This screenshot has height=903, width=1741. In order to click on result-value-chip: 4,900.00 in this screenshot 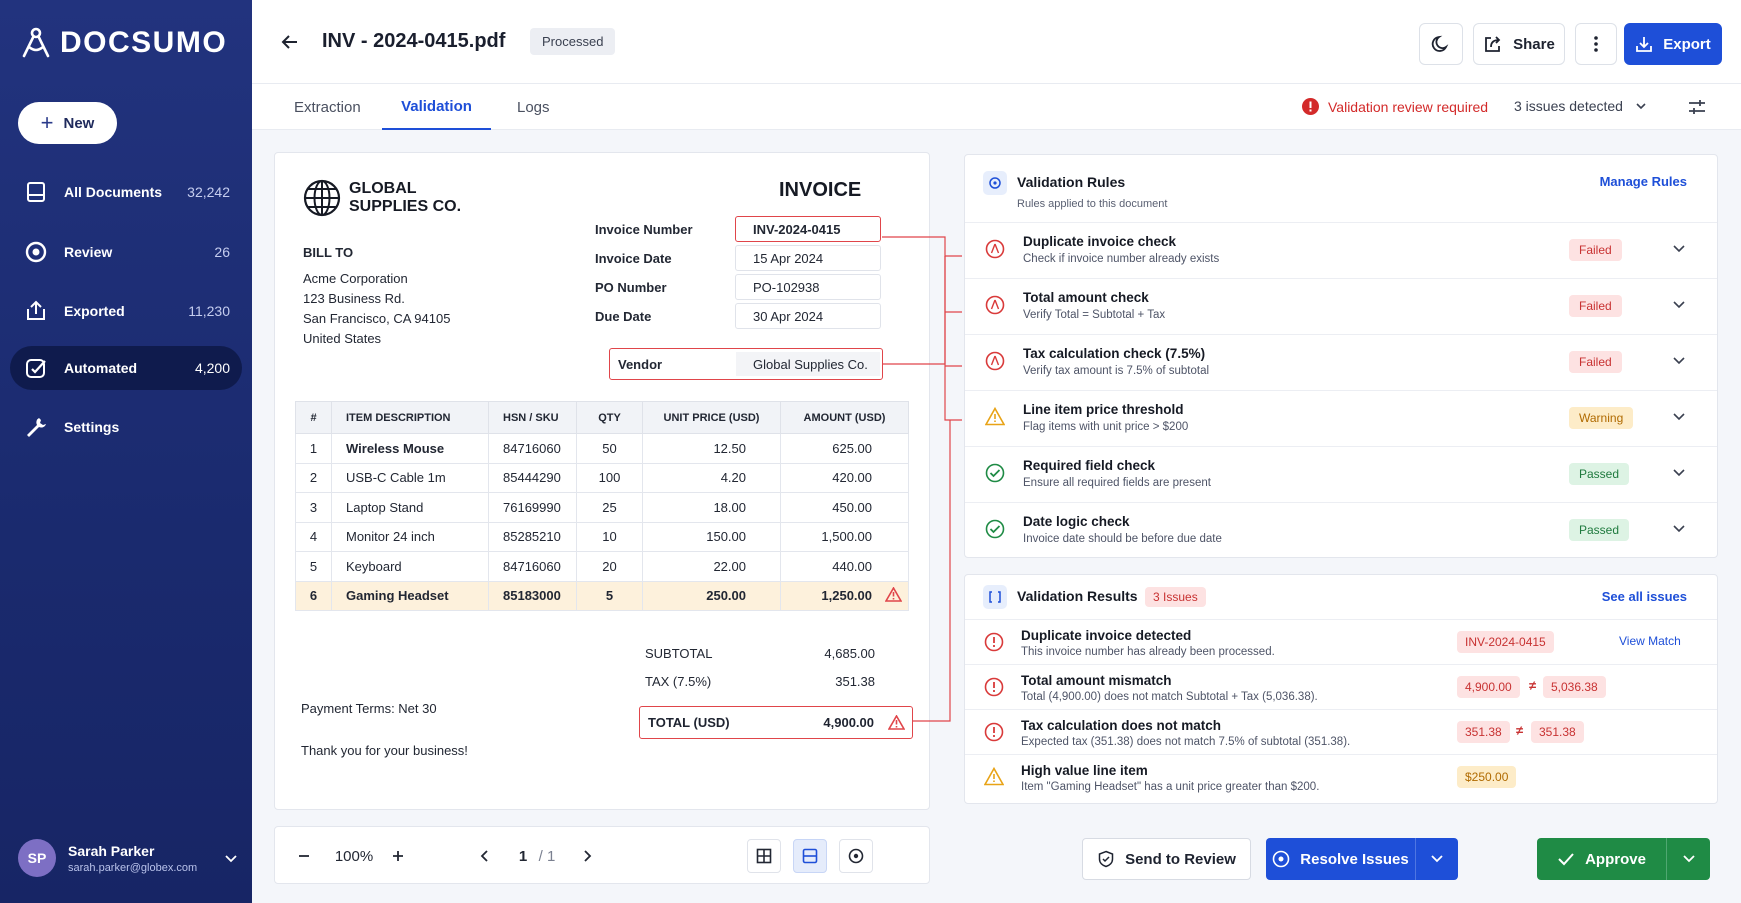, I will do `click(1488, 687)`.